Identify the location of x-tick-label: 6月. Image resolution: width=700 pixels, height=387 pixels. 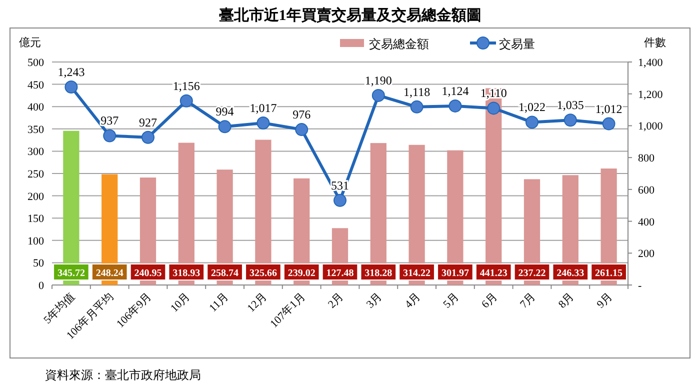
(490, 300).